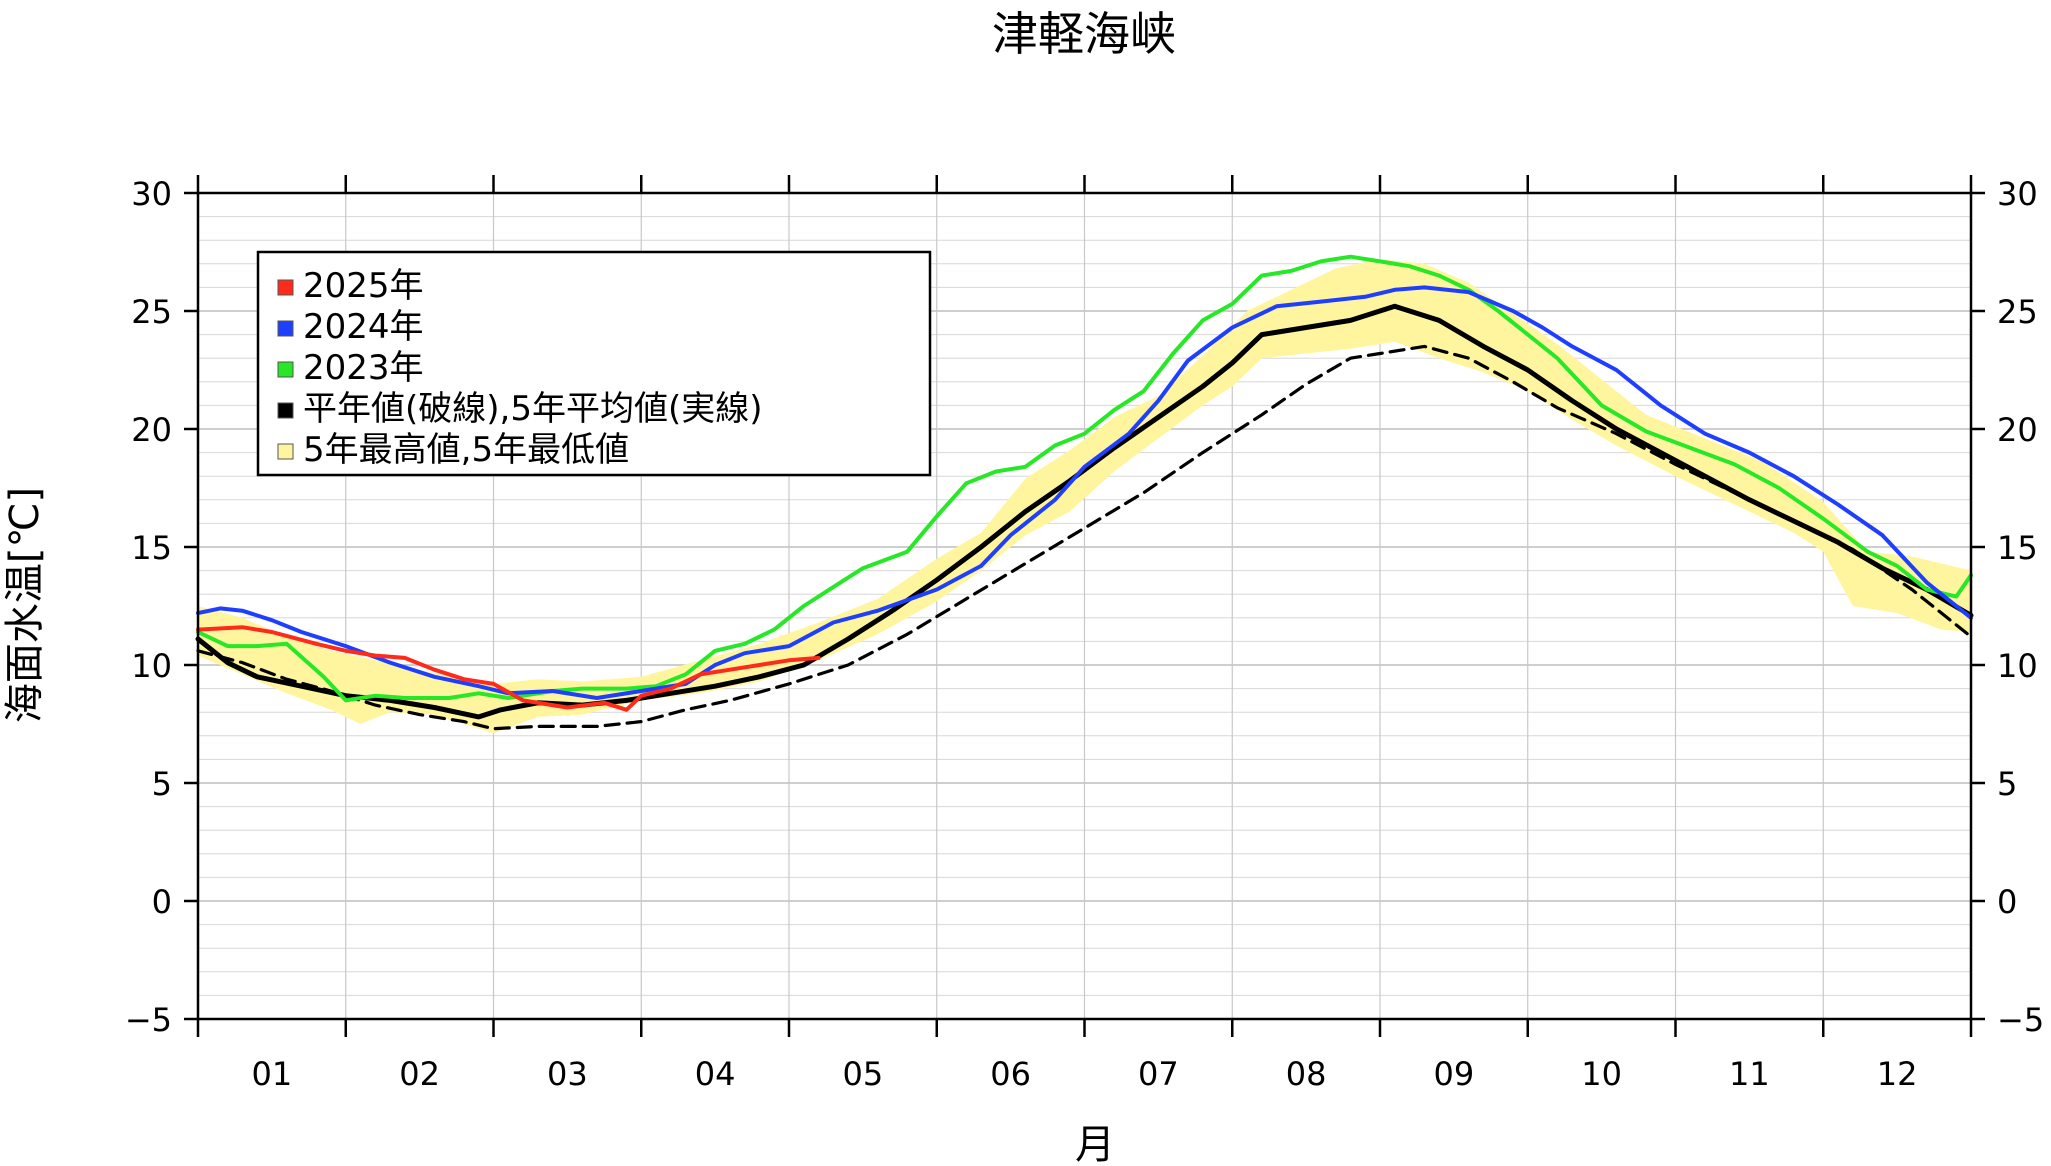  I want to click on y-tick-label-right: 15, so click(2017, 548).